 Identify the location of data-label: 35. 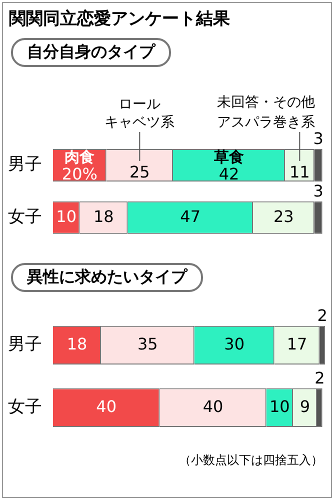
(147, 344).